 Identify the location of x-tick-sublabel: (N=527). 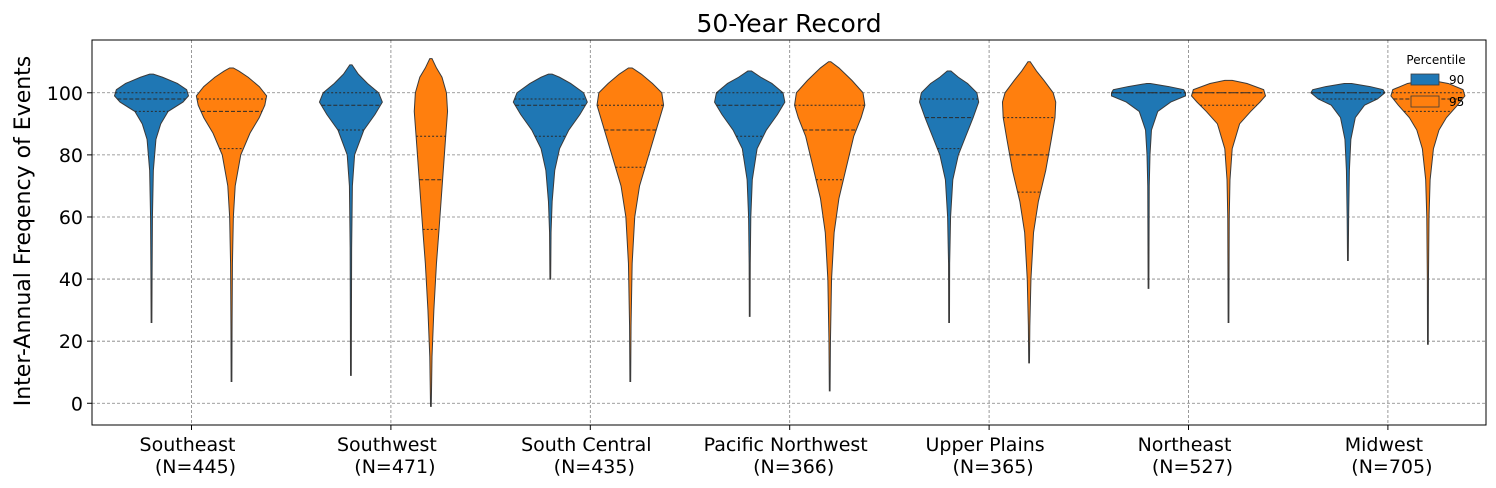
(1192, 467).